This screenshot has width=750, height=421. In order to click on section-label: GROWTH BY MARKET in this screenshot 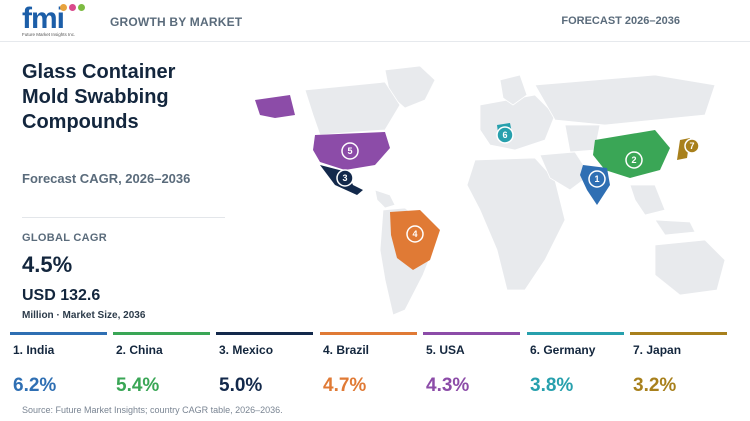, I will do `click(176, 22)`.